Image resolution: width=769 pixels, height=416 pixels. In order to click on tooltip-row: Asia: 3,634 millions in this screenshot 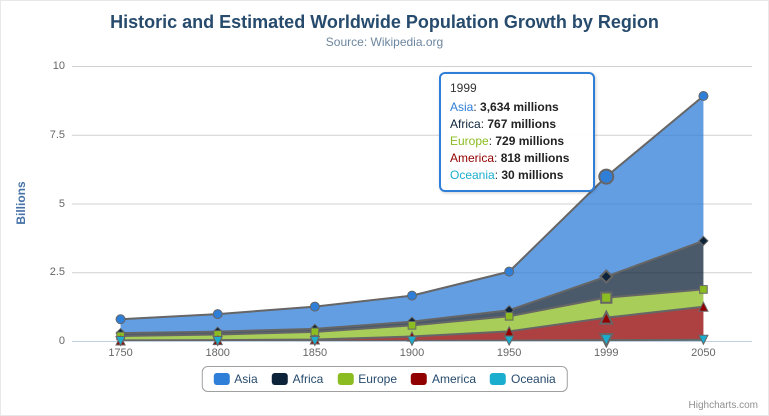, I will do `click(504, 107)`.